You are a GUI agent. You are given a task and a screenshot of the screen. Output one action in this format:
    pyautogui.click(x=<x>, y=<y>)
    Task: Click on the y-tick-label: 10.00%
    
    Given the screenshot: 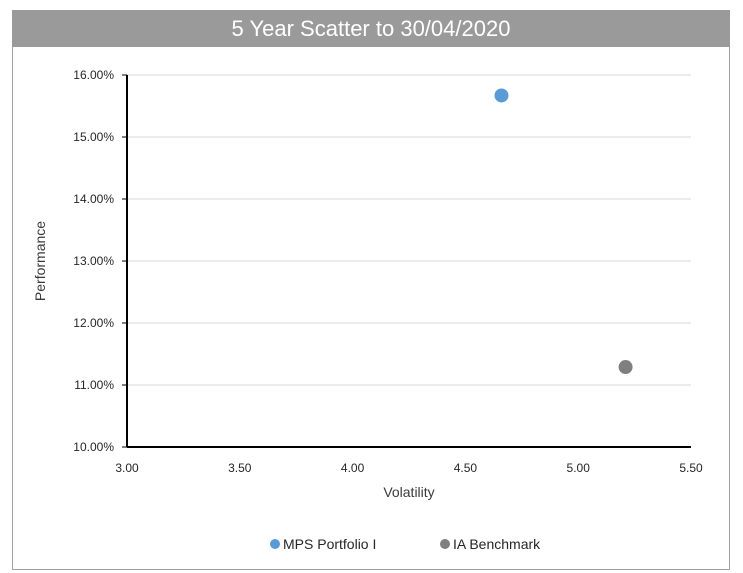 What is the action you would take?
    pyautogui.click(x=93, y=447)
    